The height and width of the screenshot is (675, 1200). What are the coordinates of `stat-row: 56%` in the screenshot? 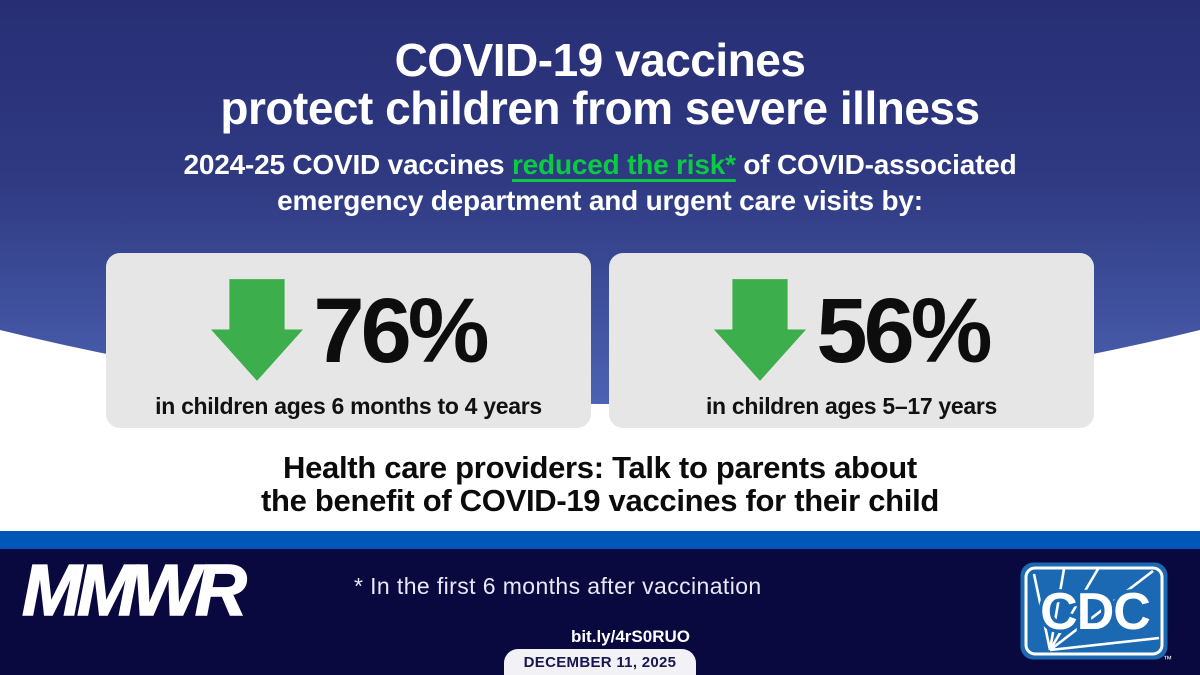 It's located at (853, 332).